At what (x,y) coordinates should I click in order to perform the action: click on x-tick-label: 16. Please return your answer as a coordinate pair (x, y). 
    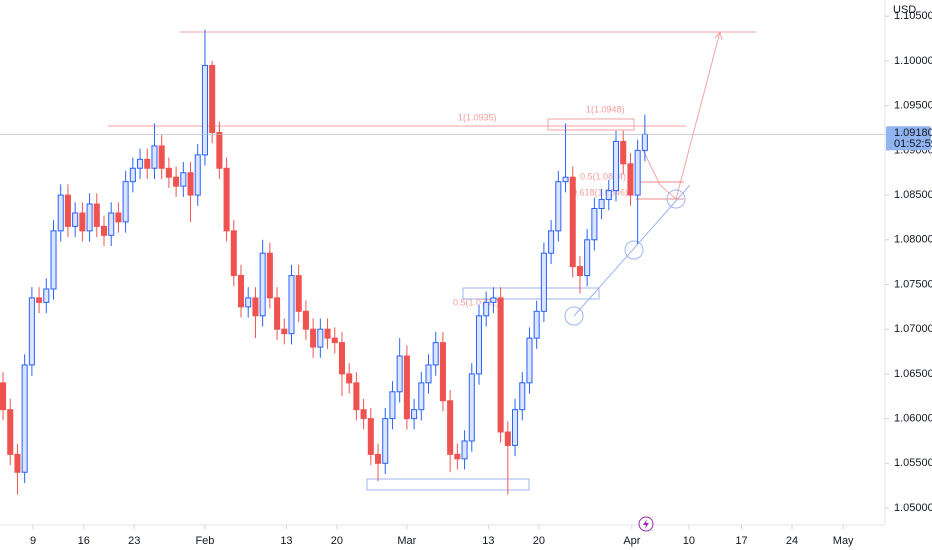
    Looking at the image, I should click on (84, 541).